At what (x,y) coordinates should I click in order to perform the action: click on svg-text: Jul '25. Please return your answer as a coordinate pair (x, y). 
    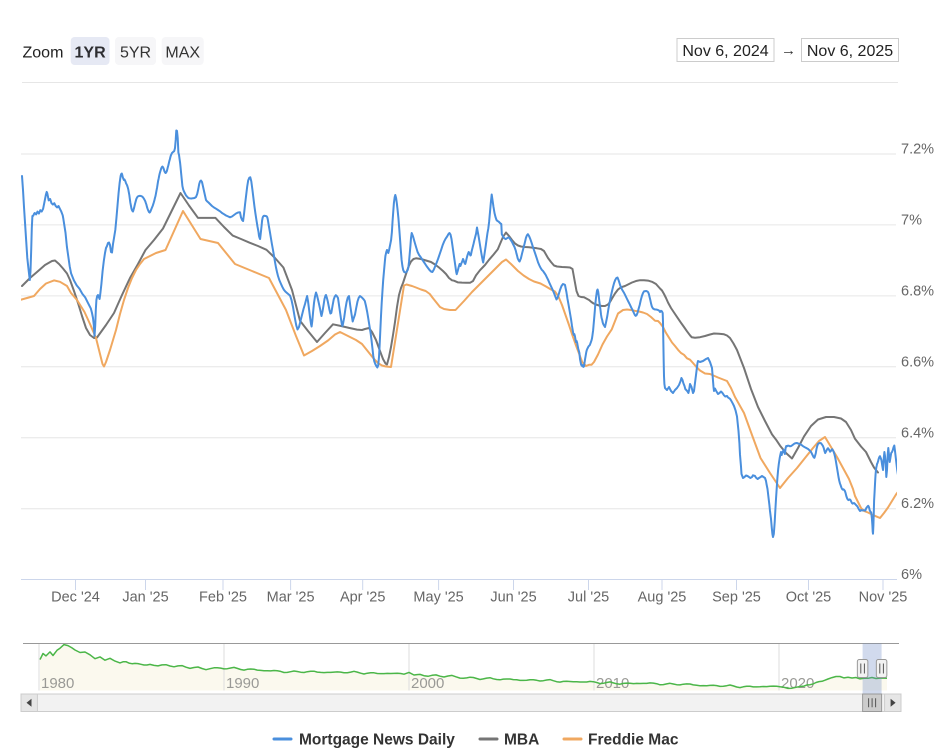
    Looking at the image, I should click on (588, 598).